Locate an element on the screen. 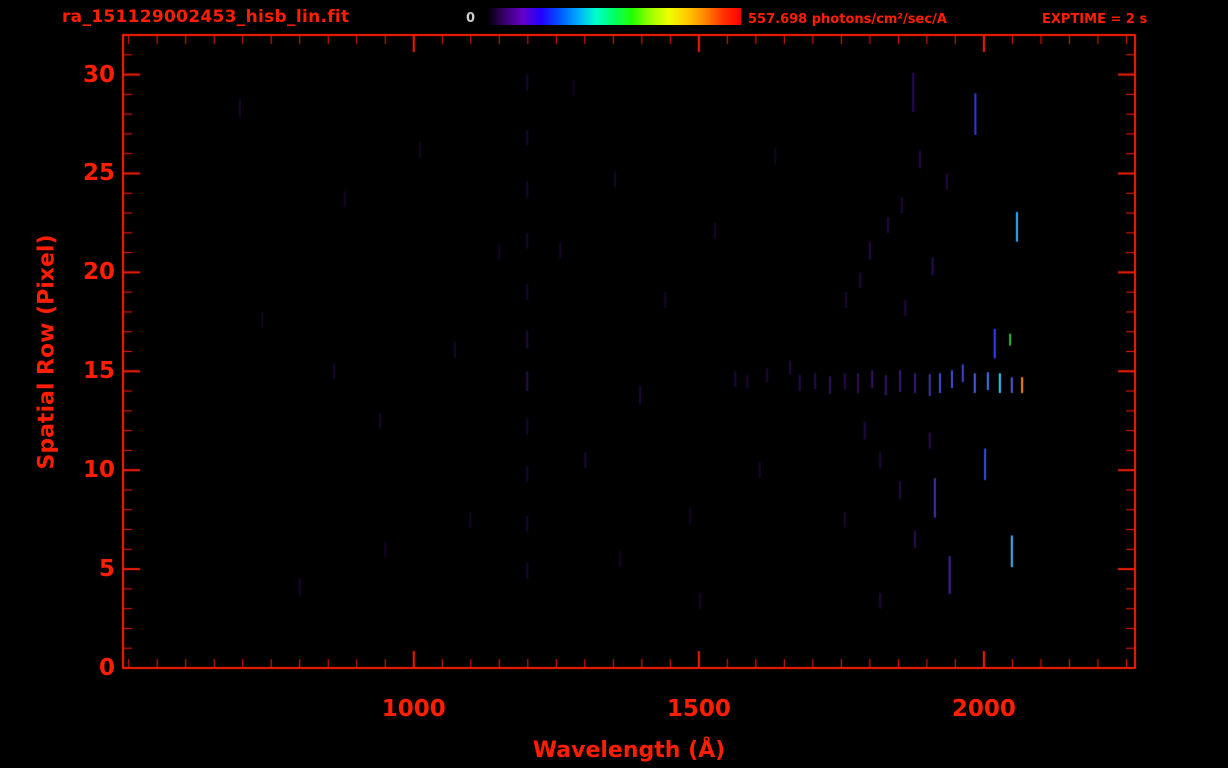  colorbar-min-label: 0 is located at coordinates (471, 18).